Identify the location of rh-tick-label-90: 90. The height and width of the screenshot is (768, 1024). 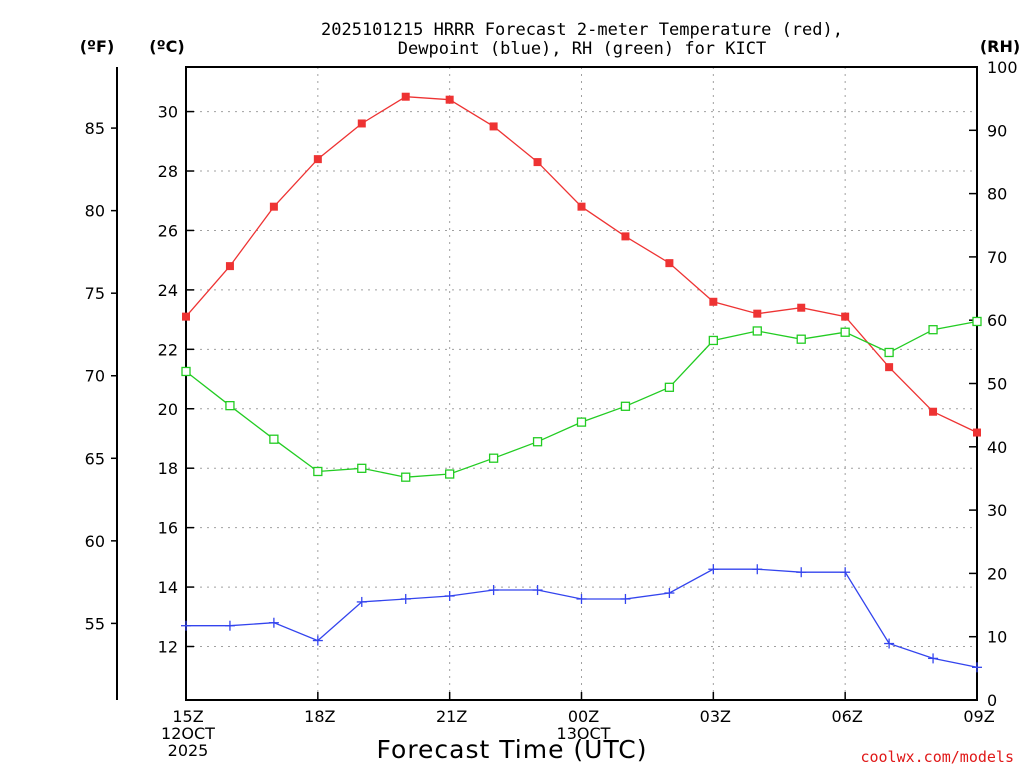
(997, 130).